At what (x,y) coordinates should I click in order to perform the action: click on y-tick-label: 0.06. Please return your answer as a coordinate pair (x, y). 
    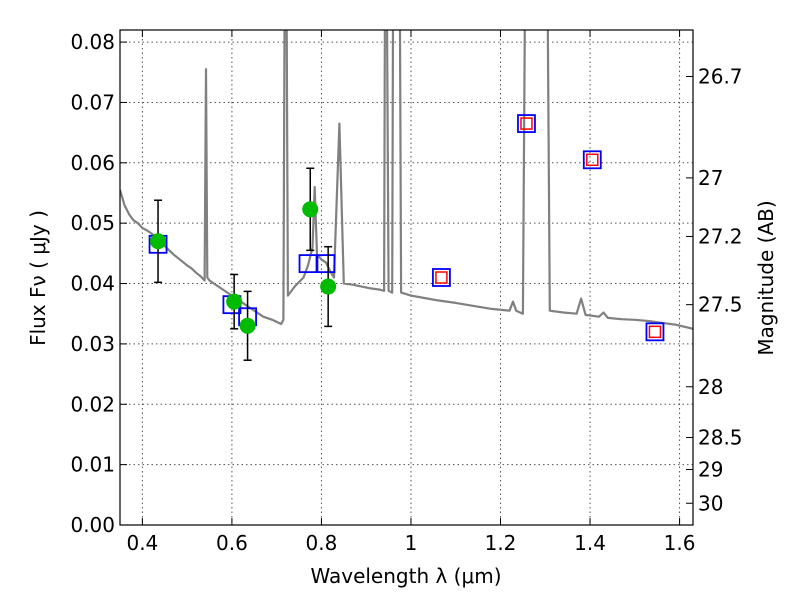
    Looking at the image, I should click on (92, 163).